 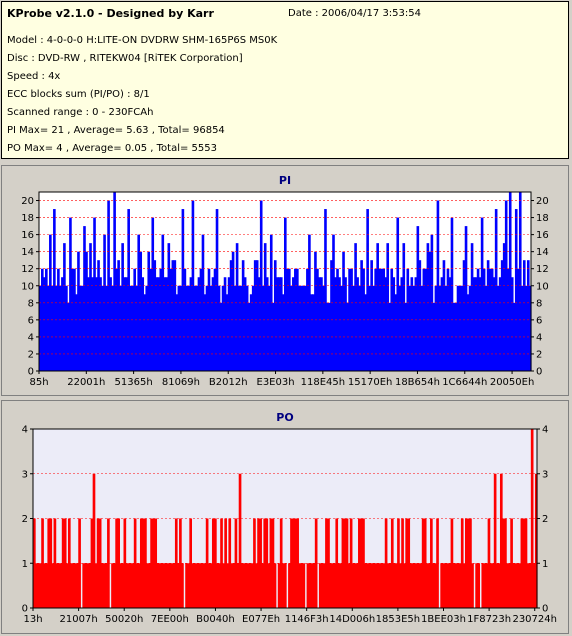 I want to click on x-tick-label: 85h, so click(x=38, y=382).